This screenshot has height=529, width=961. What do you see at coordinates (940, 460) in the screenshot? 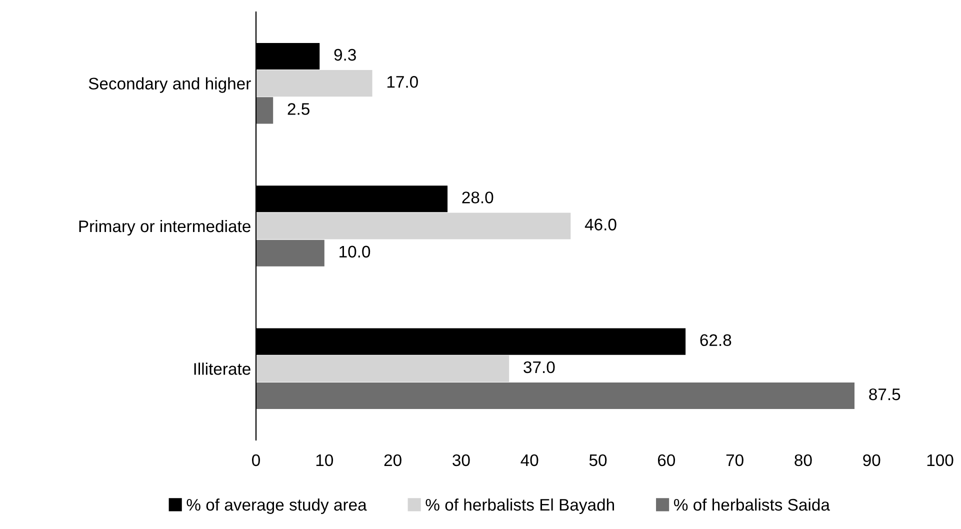
I see `x-tick-label: 100` at bounding box center [940, 460].